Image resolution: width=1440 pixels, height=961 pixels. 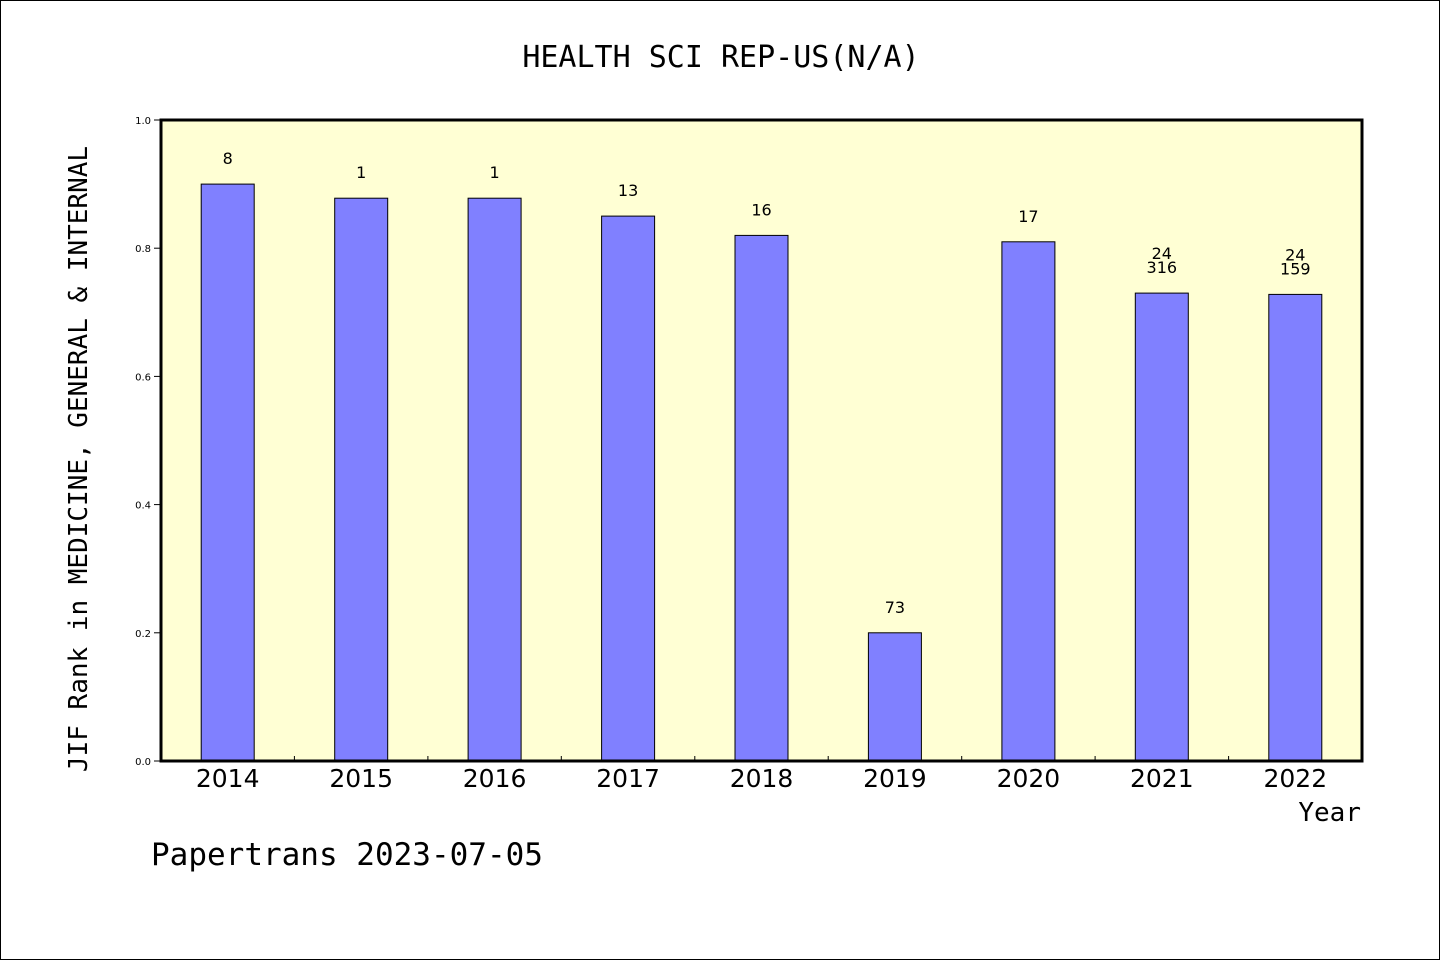 I want to click on y-axis: 0.0 0.2 0.4 0.6 0.8 1.0, so click(x=148, y=442).